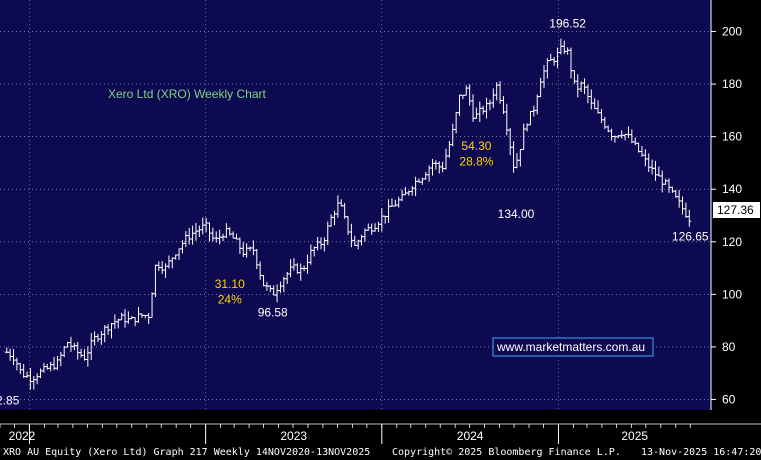  Describe the element at coordinates (732, 137) in the screenshot. I see `y-tick-label-160: 160` at that location.